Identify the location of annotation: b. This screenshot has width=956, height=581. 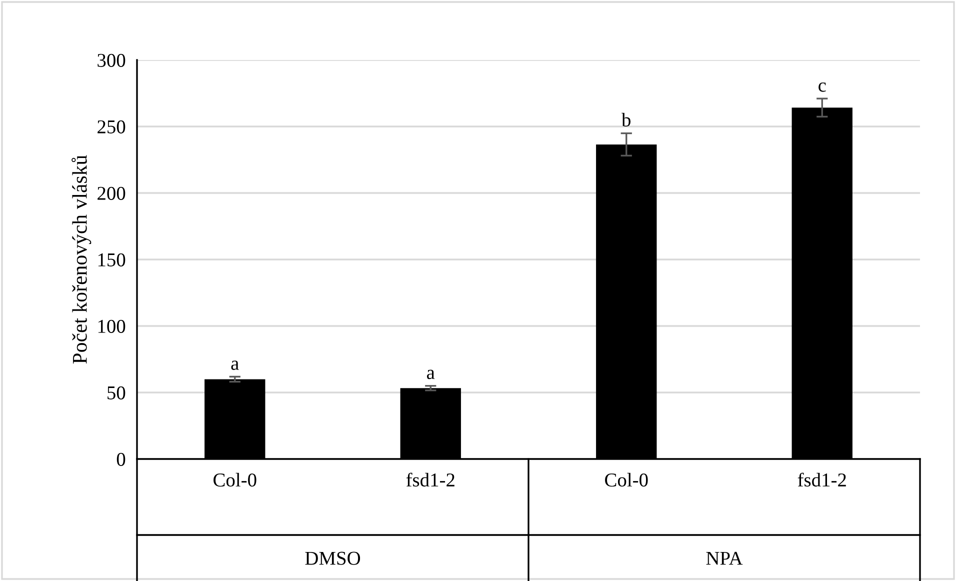
(626, 119).